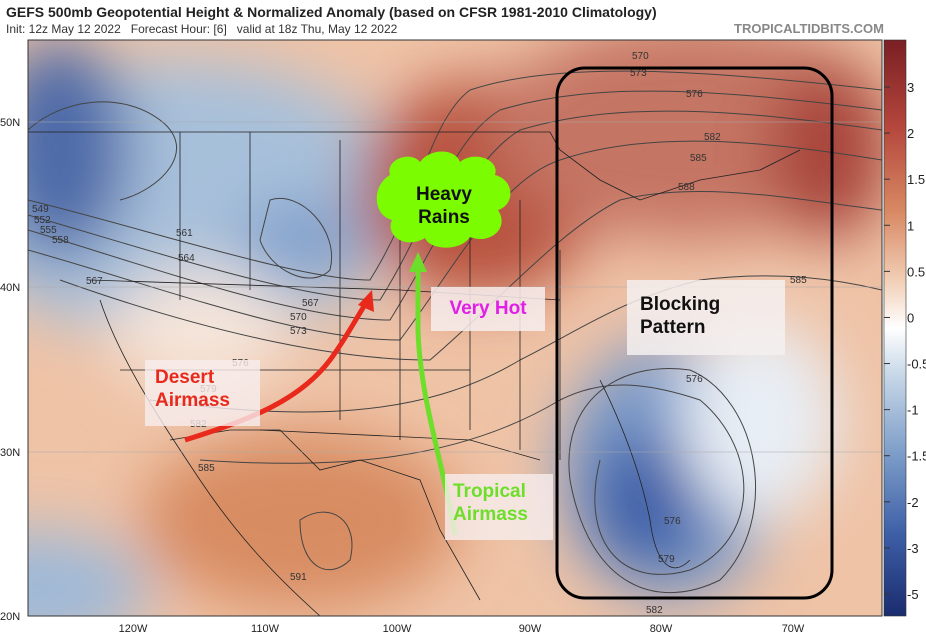  What do you see at coordinates (910, 225) in the screenshot?
I see `colorbar-label: 1` at bounding box center [910, 225].